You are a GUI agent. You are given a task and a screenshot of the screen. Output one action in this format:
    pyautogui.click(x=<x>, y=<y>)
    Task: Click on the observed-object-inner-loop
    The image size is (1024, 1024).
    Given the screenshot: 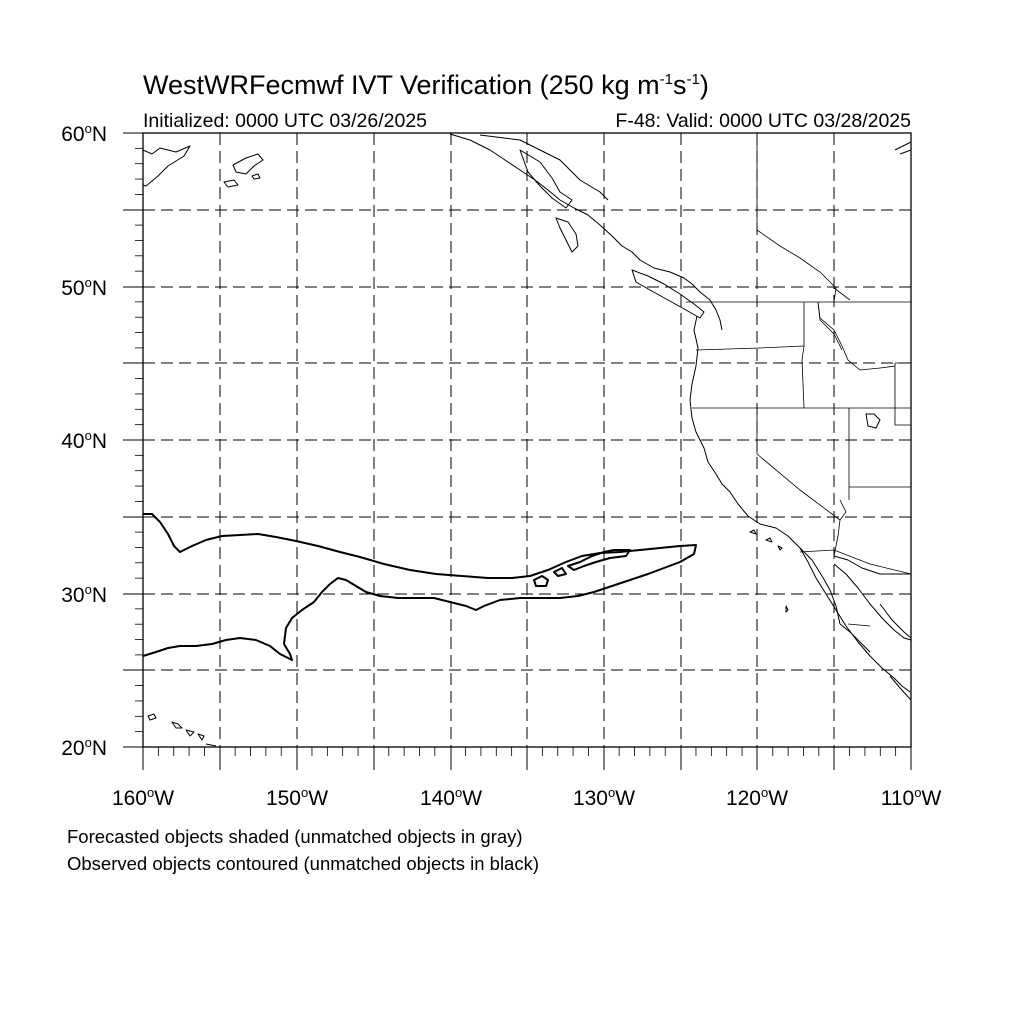 What is the action you would take?
    pyautogui.click(x=541, y=581)
    